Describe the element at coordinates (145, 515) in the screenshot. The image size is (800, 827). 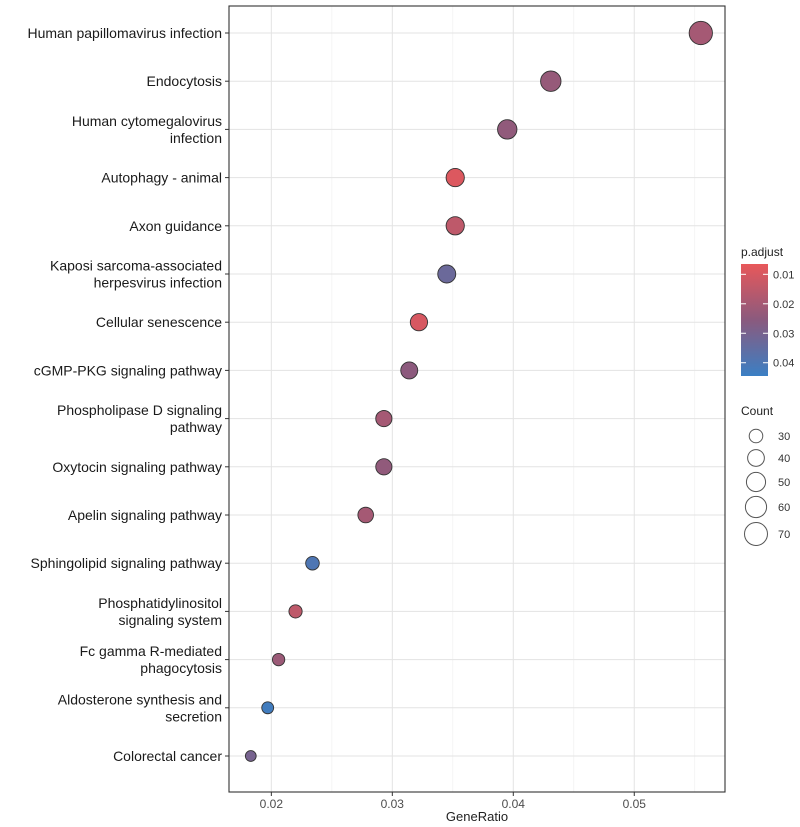
I see `y-axis-label: Apelin signaling pathway` at that location.